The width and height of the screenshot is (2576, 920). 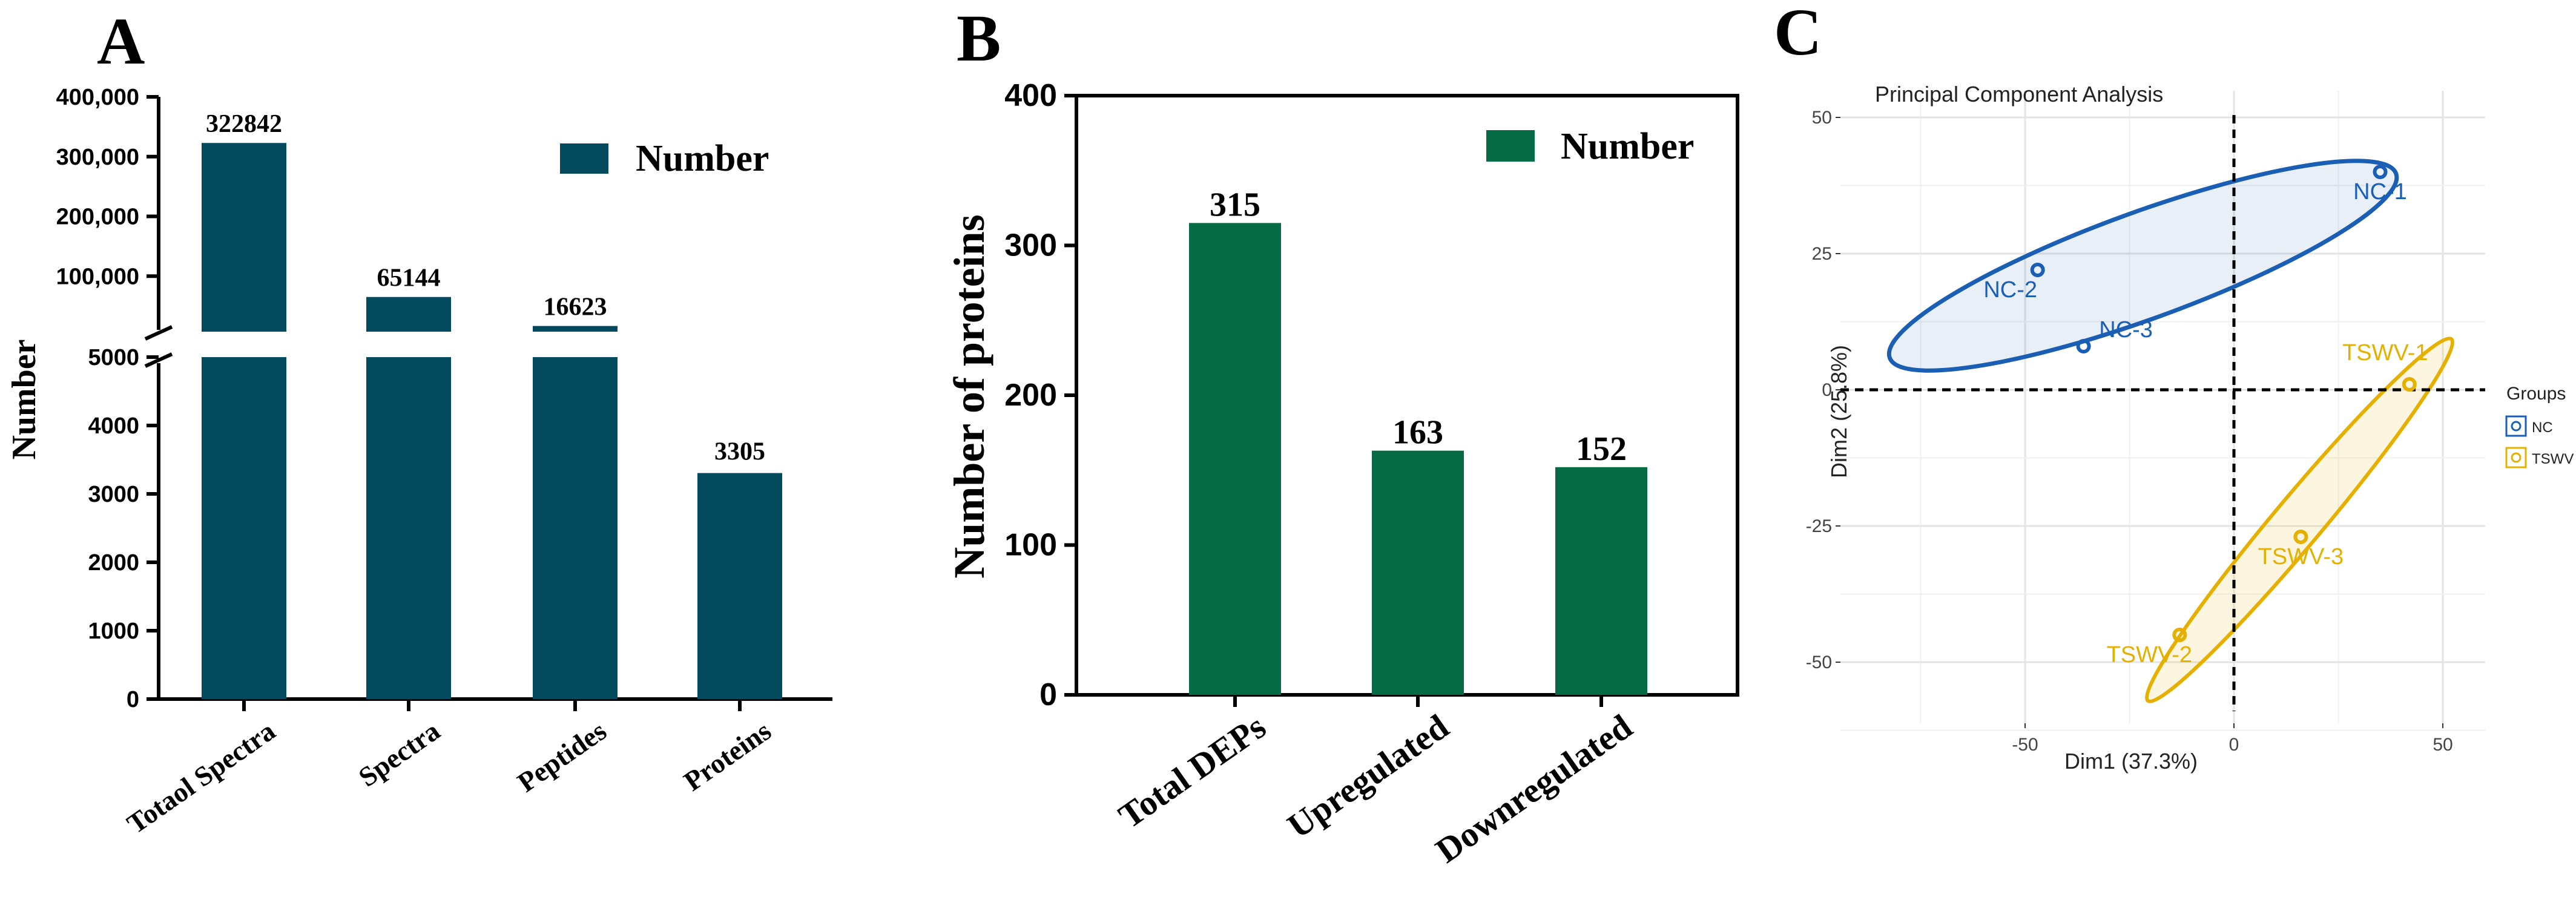 What do you see at coordinates (739, 452) in the screenshot?
I see `panel-a-data-label: 3305` at bounding box center [739, 452].